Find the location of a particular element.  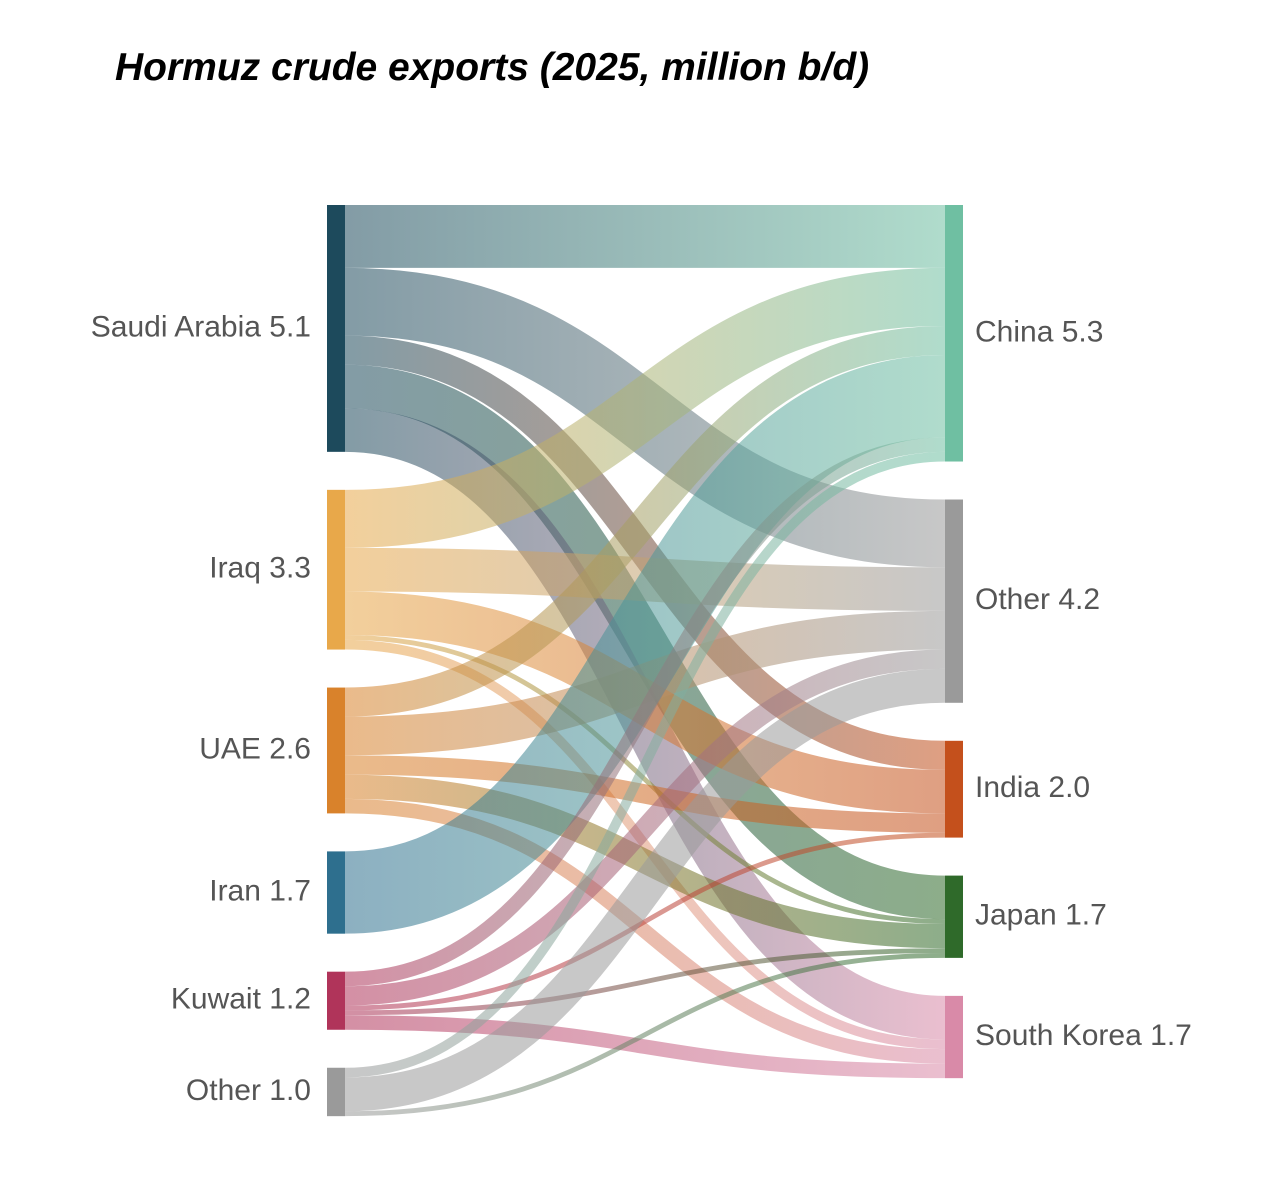

node-label: Kuwait 1.2 is located at coordinates (241, 999).